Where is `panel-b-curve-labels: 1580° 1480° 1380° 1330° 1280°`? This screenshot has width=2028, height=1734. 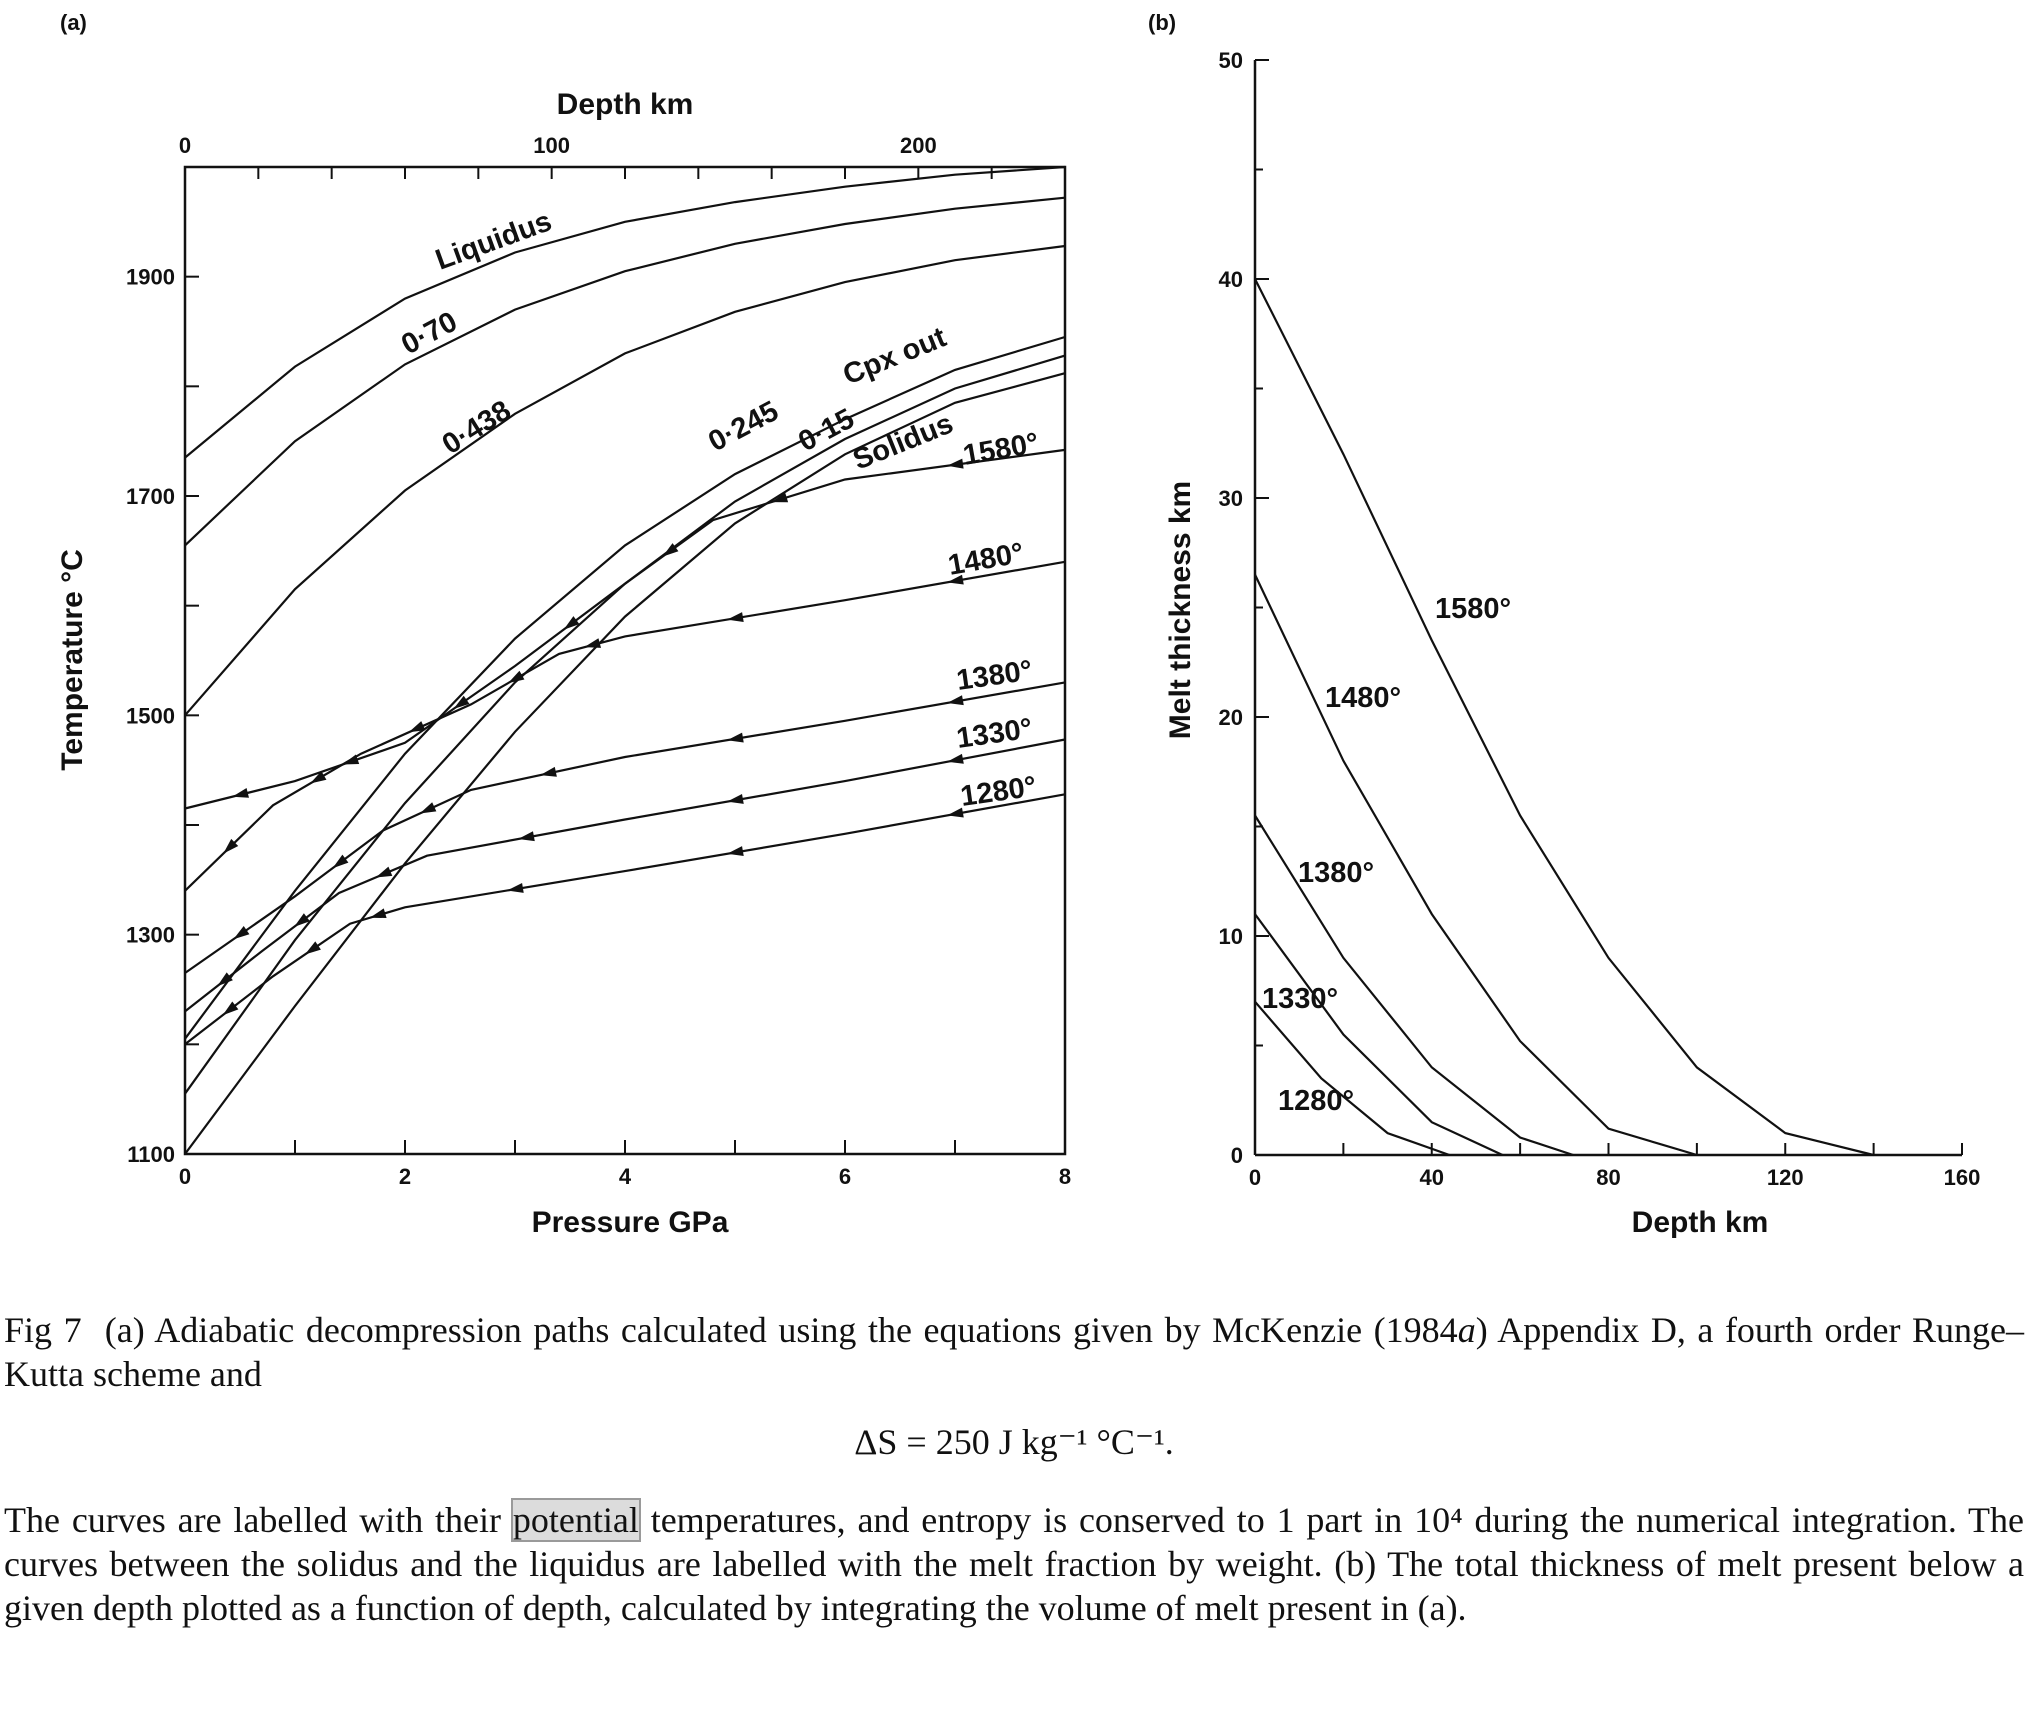 panel-b-curve-labels: 1580° 1480° 1380° 1330° 1280° is located at coordinates (1386, 855).